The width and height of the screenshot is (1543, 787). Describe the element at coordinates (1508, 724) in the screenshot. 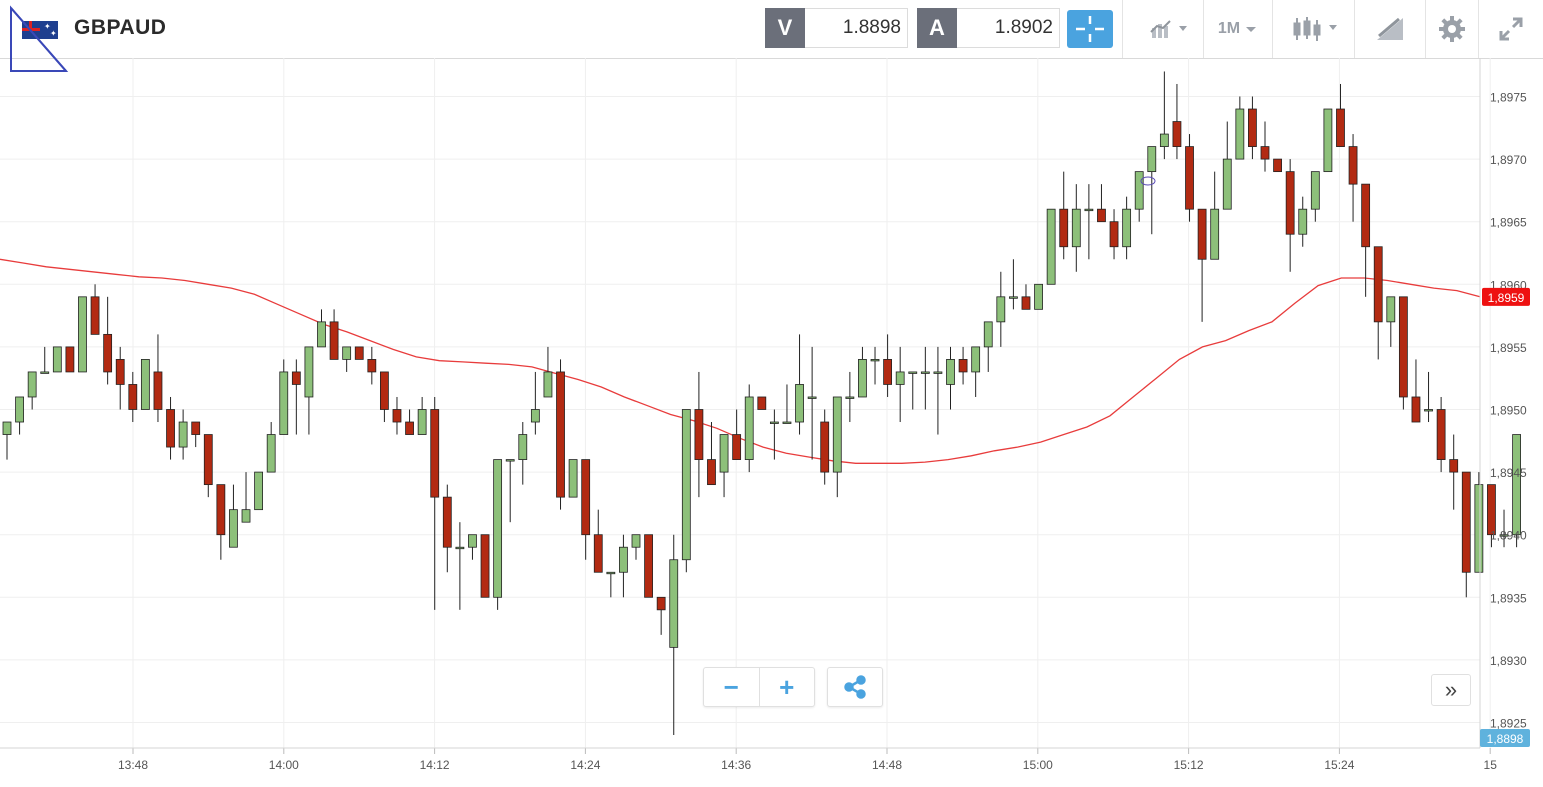

I see `y-tick-label: 1,8925` at that location.